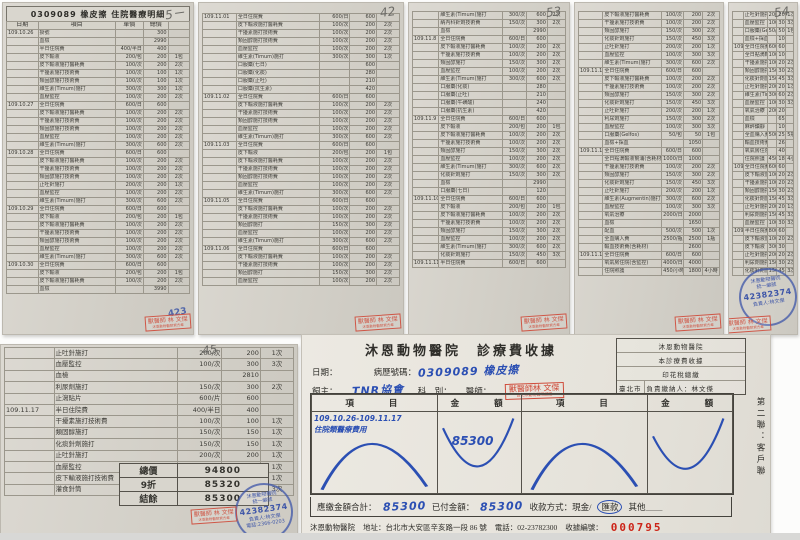 The image size is (800, 540). I want to click on scan-sheet-summary: 止吐針施打 200/次 200 1次 血壓監控 100/次 300 3次, so click(149, 441).